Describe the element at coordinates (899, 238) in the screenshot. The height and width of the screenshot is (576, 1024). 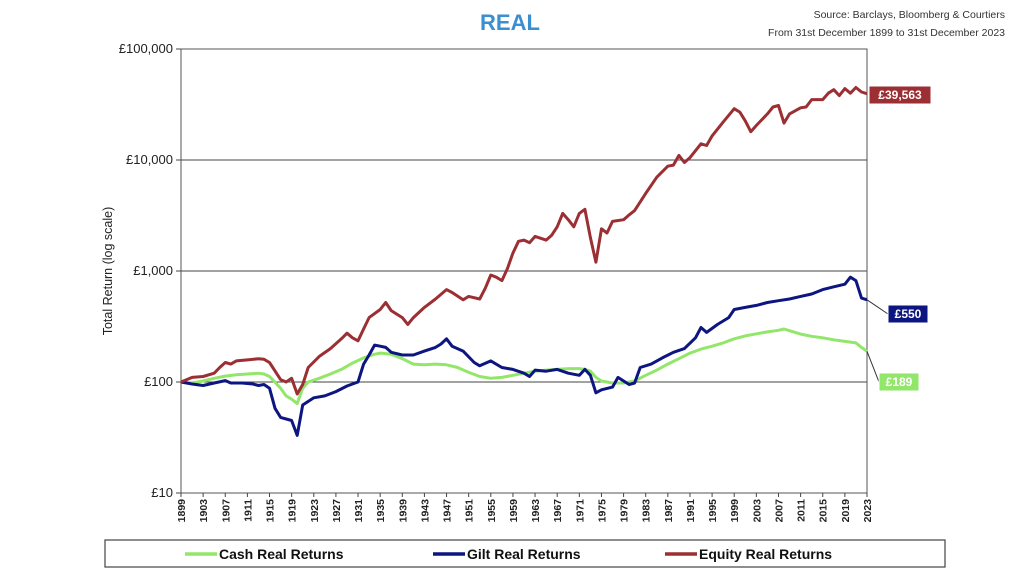
I see `end-labels: £39,563 £550 £189` at that location.